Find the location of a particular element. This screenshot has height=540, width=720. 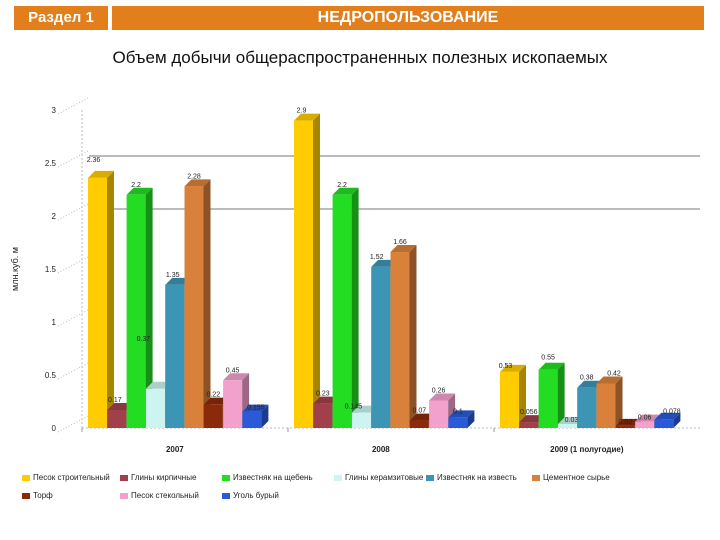

legend-item: Торф is located at coordinates (37, 495).